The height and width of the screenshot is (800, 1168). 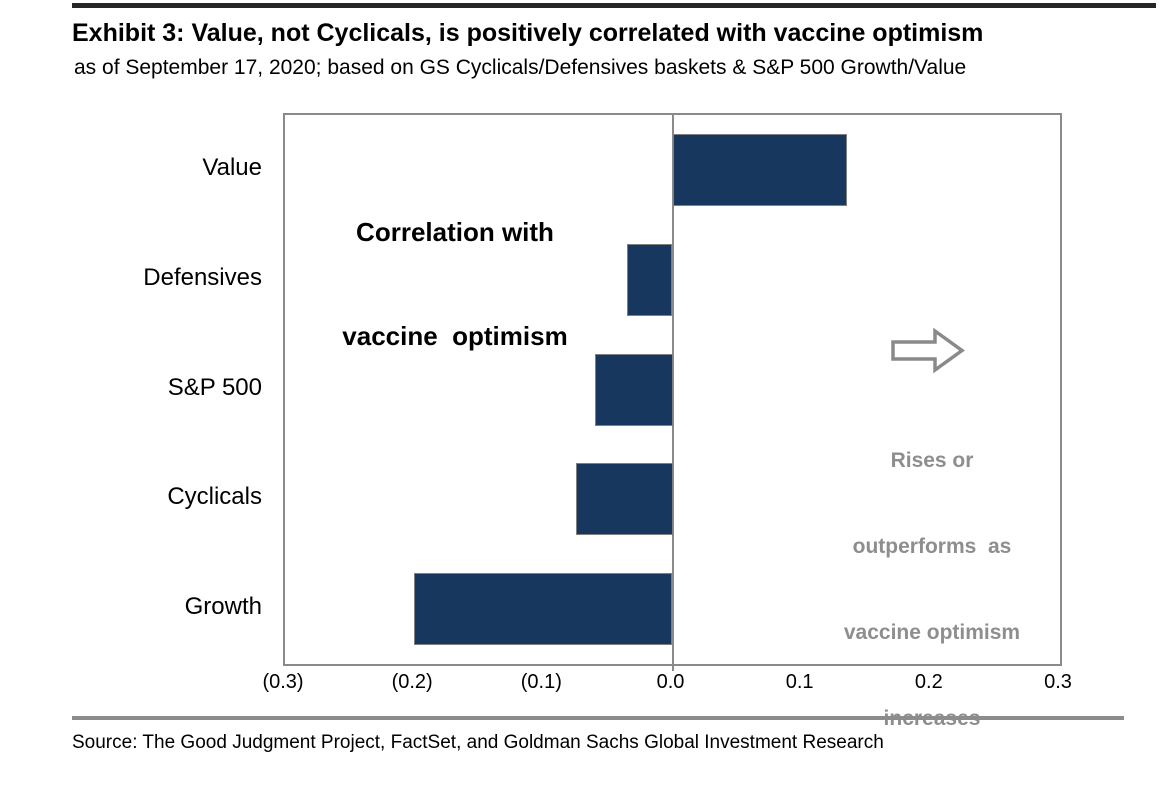 What do you see at coordinates (455, 335) in the screenshot?
I see `chart-annotation-line2: vaccine optimism` at bounding box center [455, 335].